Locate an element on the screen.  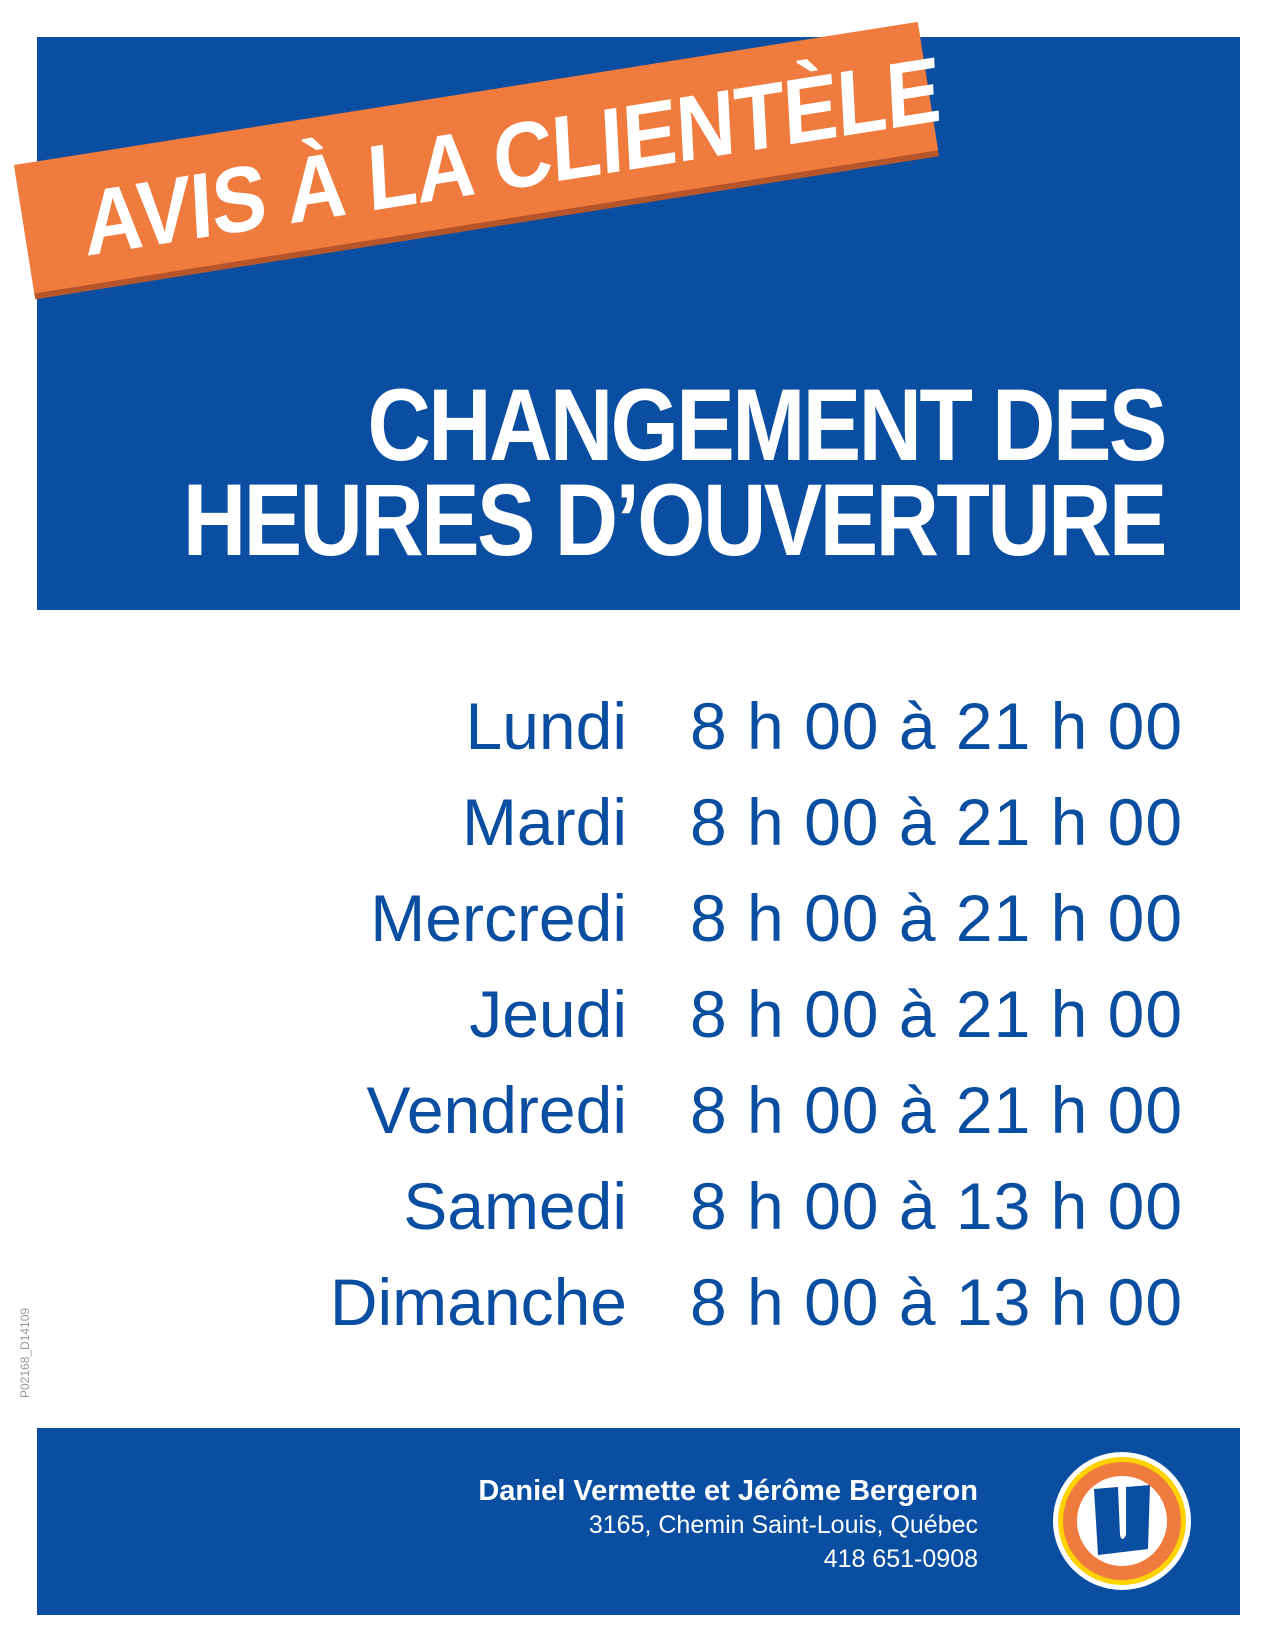
page-title: CHANGEMENT DES HEURES D’OUVERTURE is located at coordinates (675, 472).